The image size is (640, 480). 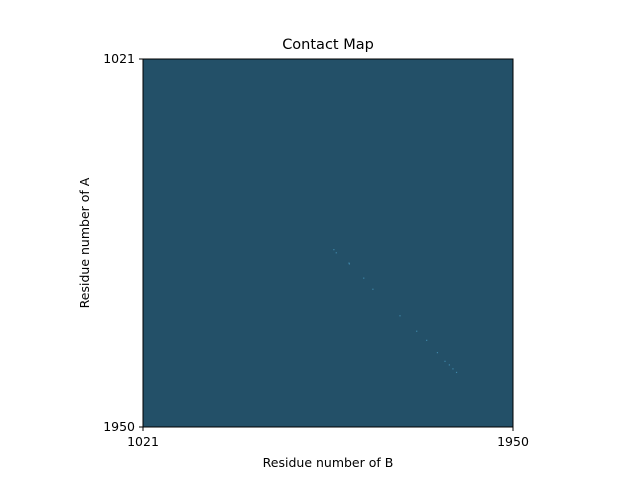 I want to click on y-axis-label: Residue number of A, so click(x=84, y=242).